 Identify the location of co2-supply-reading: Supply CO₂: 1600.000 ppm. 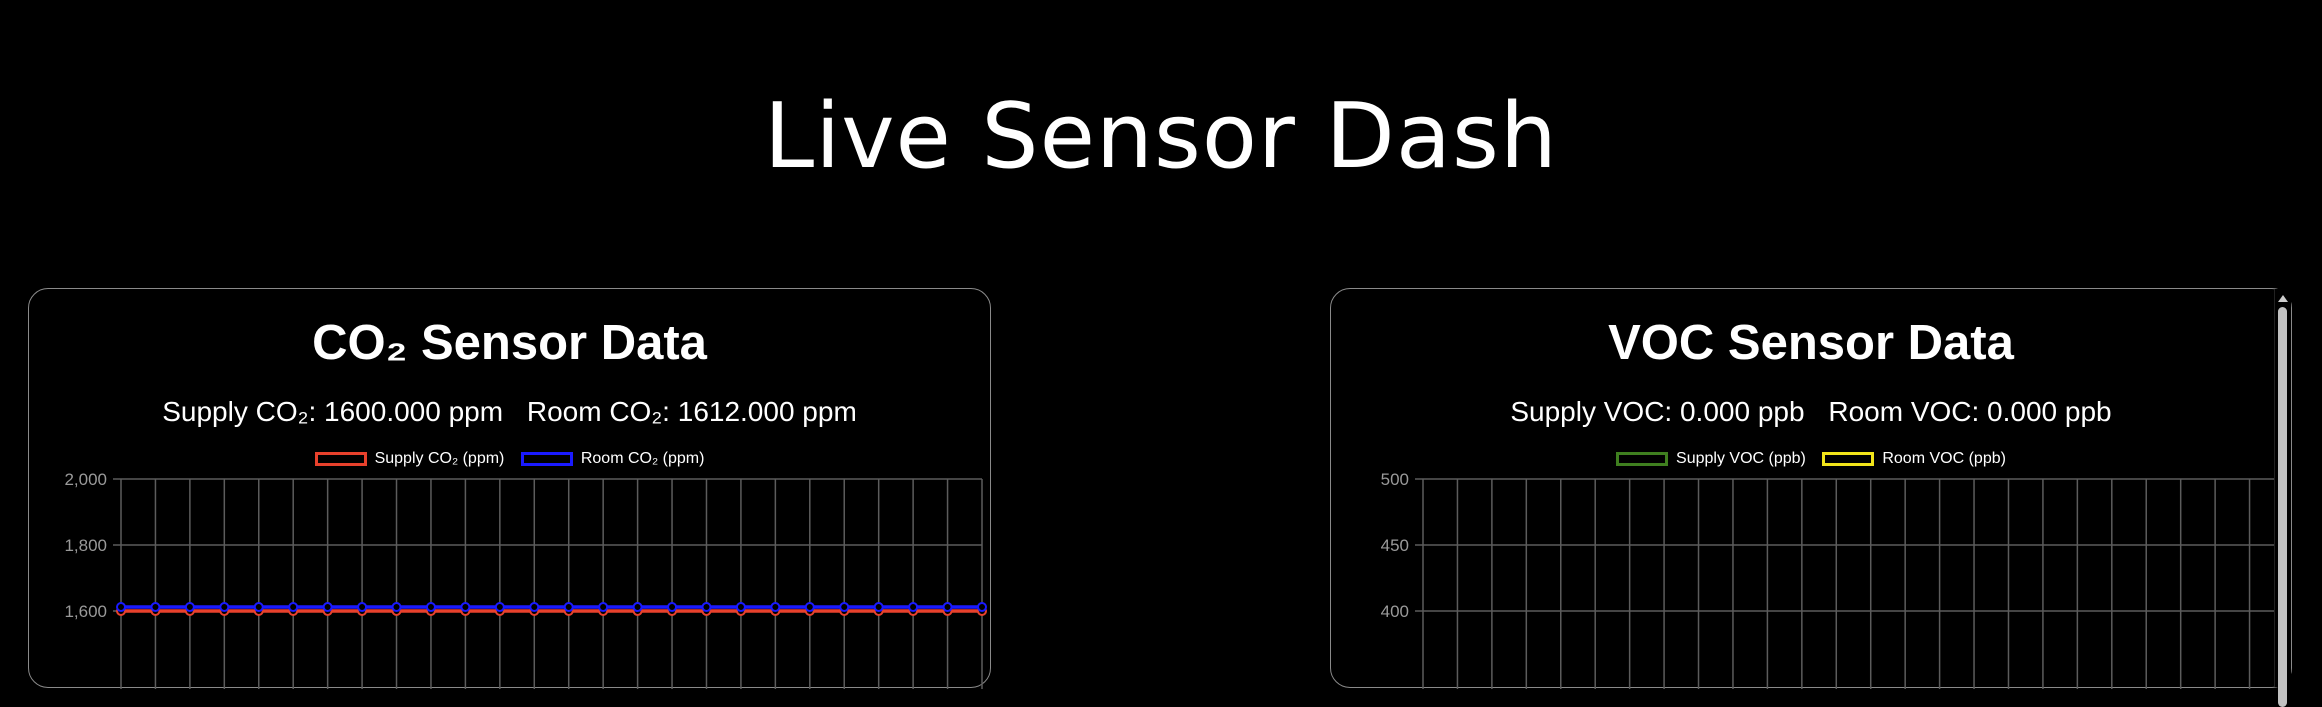
(333, 411).